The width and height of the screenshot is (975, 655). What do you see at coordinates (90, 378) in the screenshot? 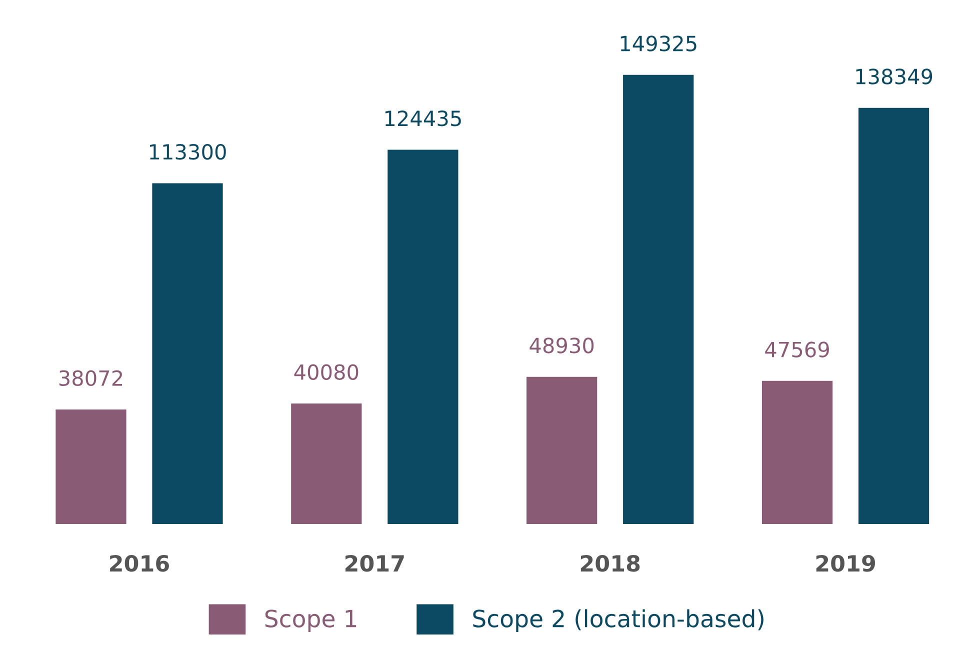
I see `data-label: 38072` at bounding box center [90, 378].